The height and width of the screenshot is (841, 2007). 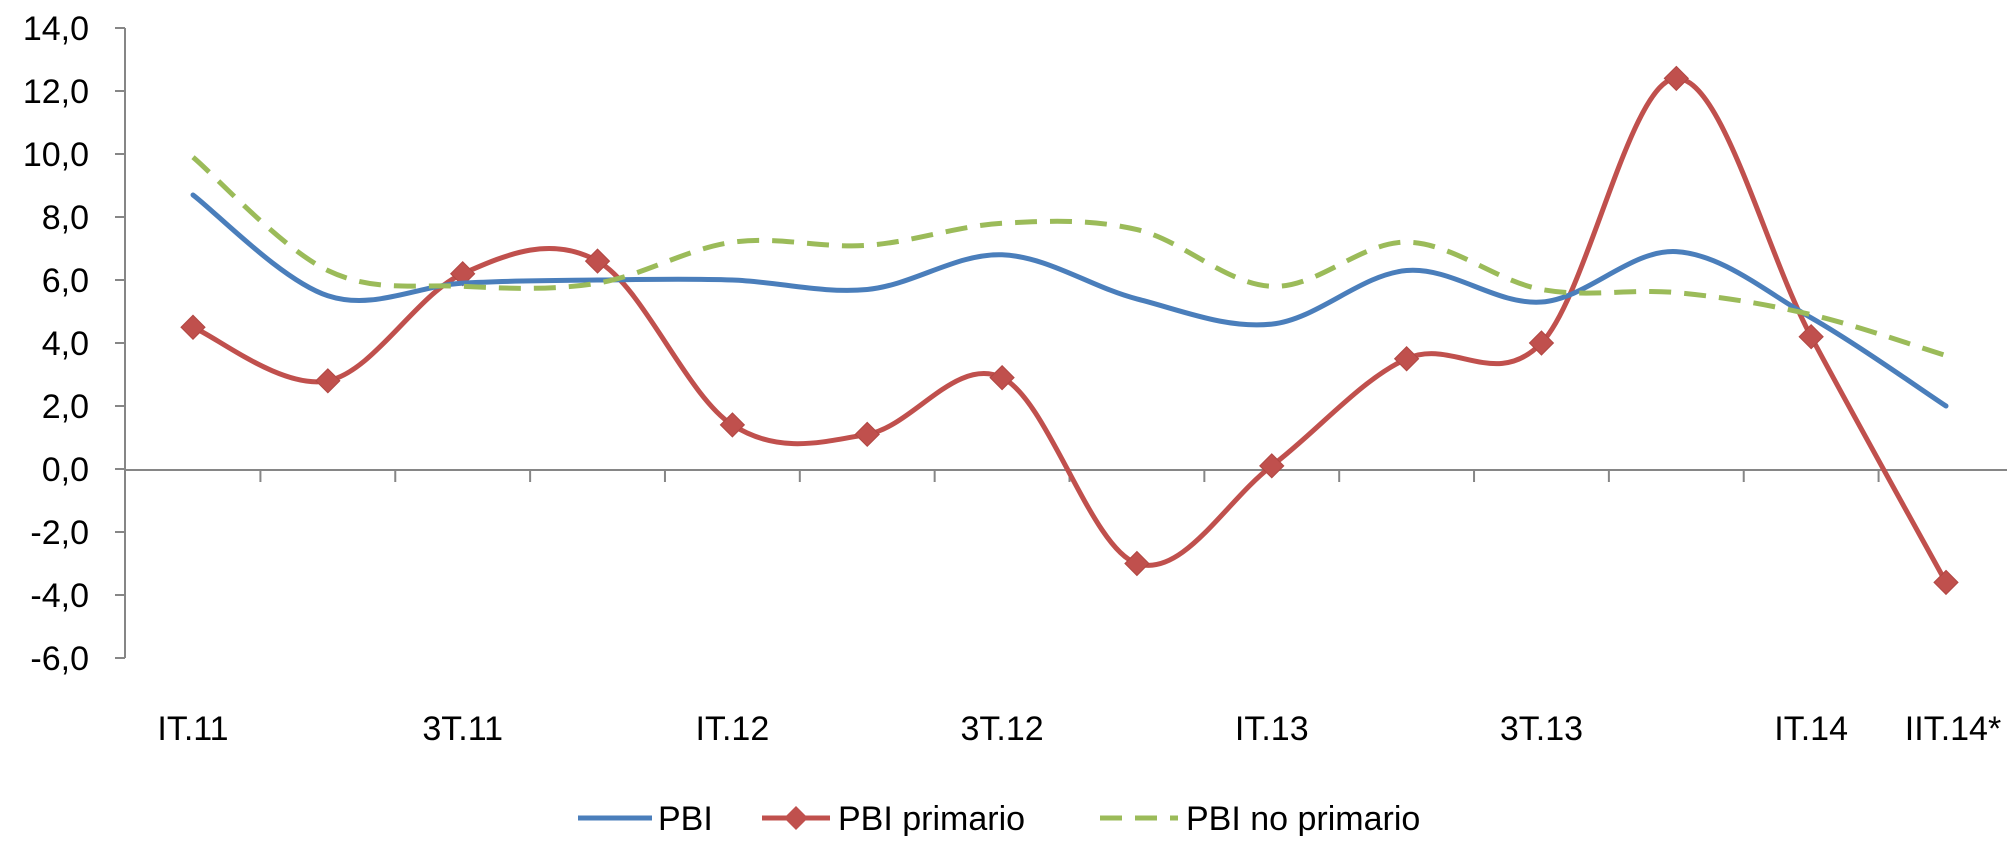 I want to click on legend-label-pbi-no-primario: PBI no primario, so click(x=1303, y=818).